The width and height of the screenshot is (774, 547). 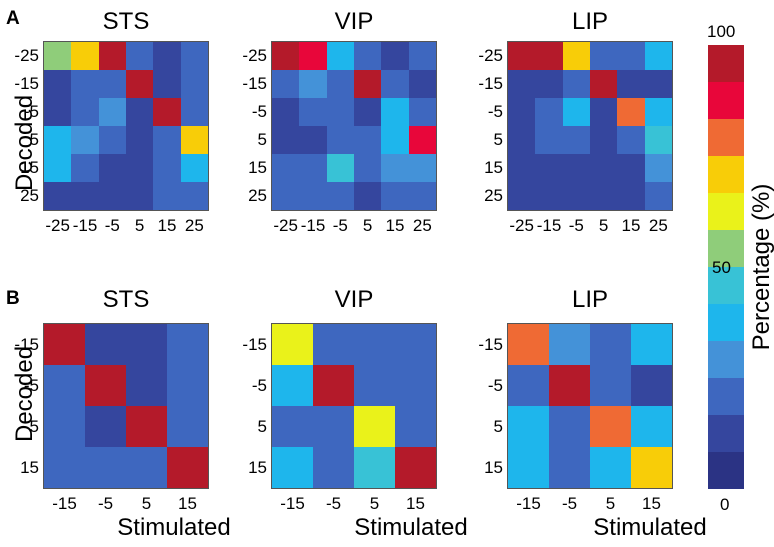 I want to click on heatmap-cell-a-sts-r4-c5, so click(x=194, y=168).